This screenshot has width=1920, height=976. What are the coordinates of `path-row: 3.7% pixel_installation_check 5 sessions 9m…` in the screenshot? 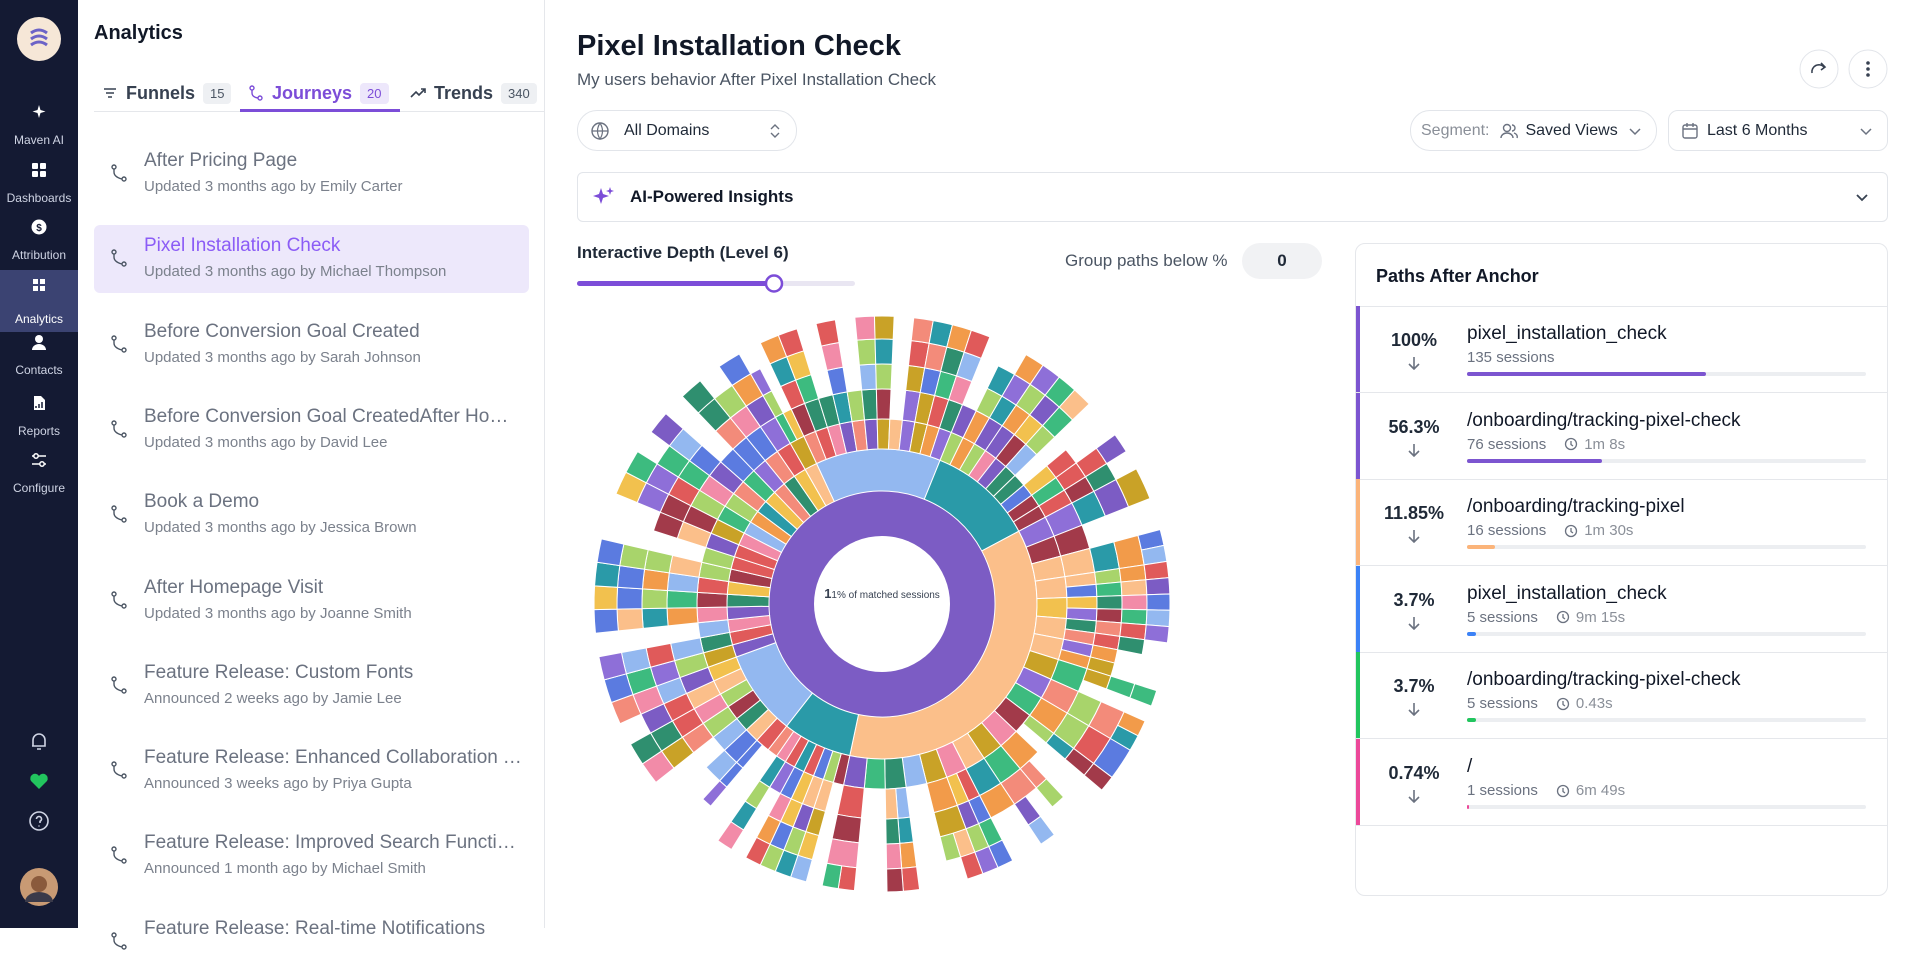 It's located at (1621, 609).